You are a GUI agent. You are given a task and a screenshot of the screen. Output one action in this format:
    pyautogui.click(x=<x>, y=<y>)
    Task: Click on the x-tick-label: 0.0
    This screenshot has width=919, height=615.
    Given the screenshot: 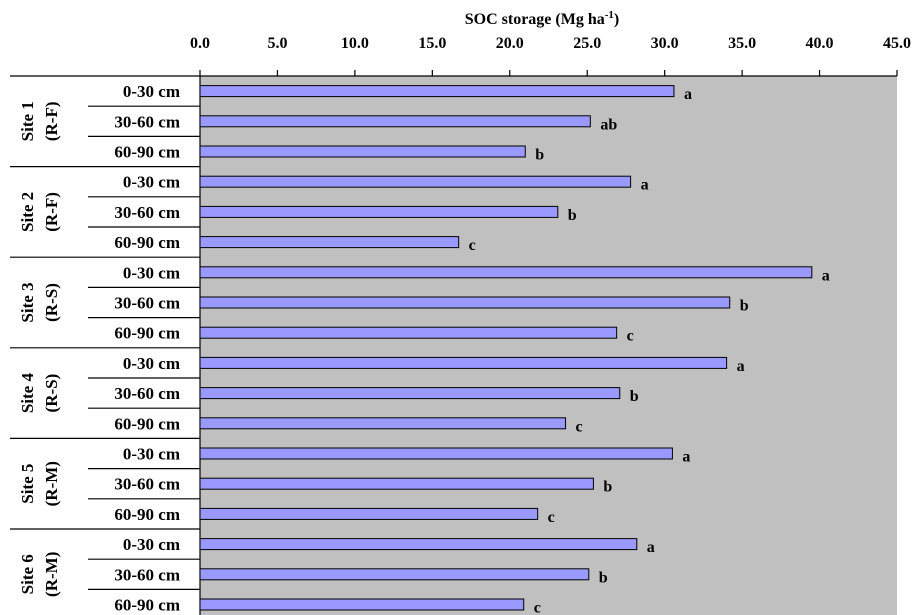 What is the action you would take?
    pyautogui.click(x=200, y=43)
    